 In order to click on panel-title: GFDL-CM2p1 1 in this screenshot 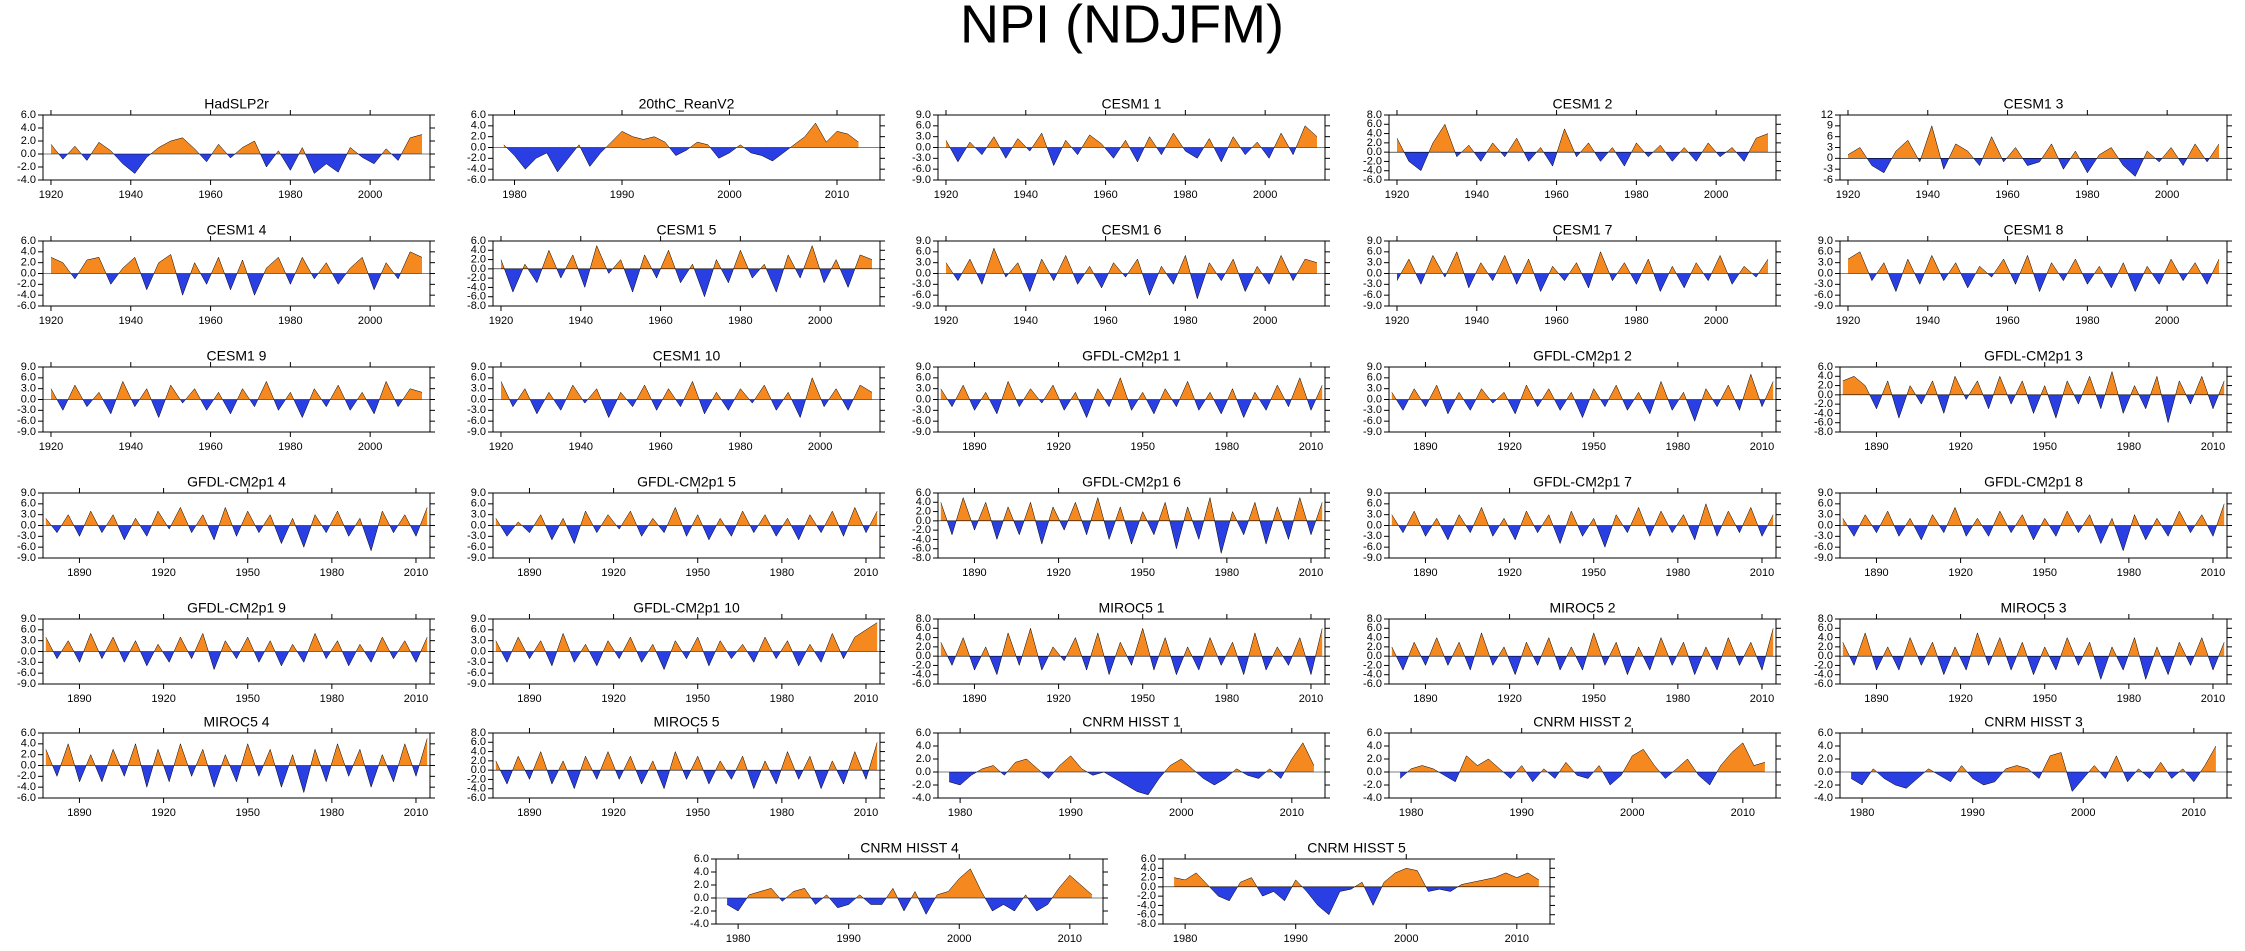, I will do `click(1131, 356)`.